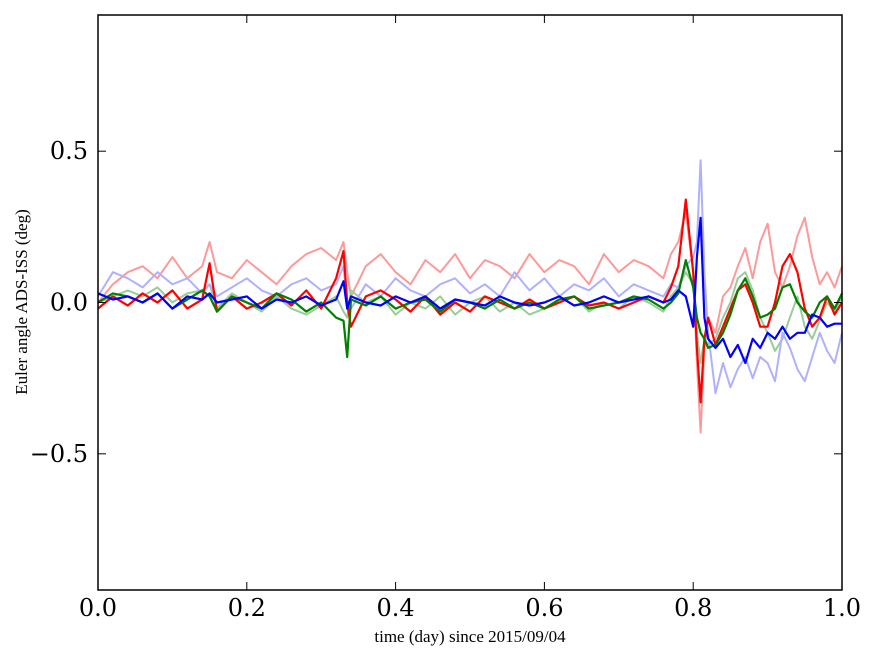 The width and height of the screenshot is (875, 662). What do you see at coordinates (470, 636) in the screenshot?
I see `x-axis-label: time (day) since 2015/09/04` at bounding box center [470, 636].